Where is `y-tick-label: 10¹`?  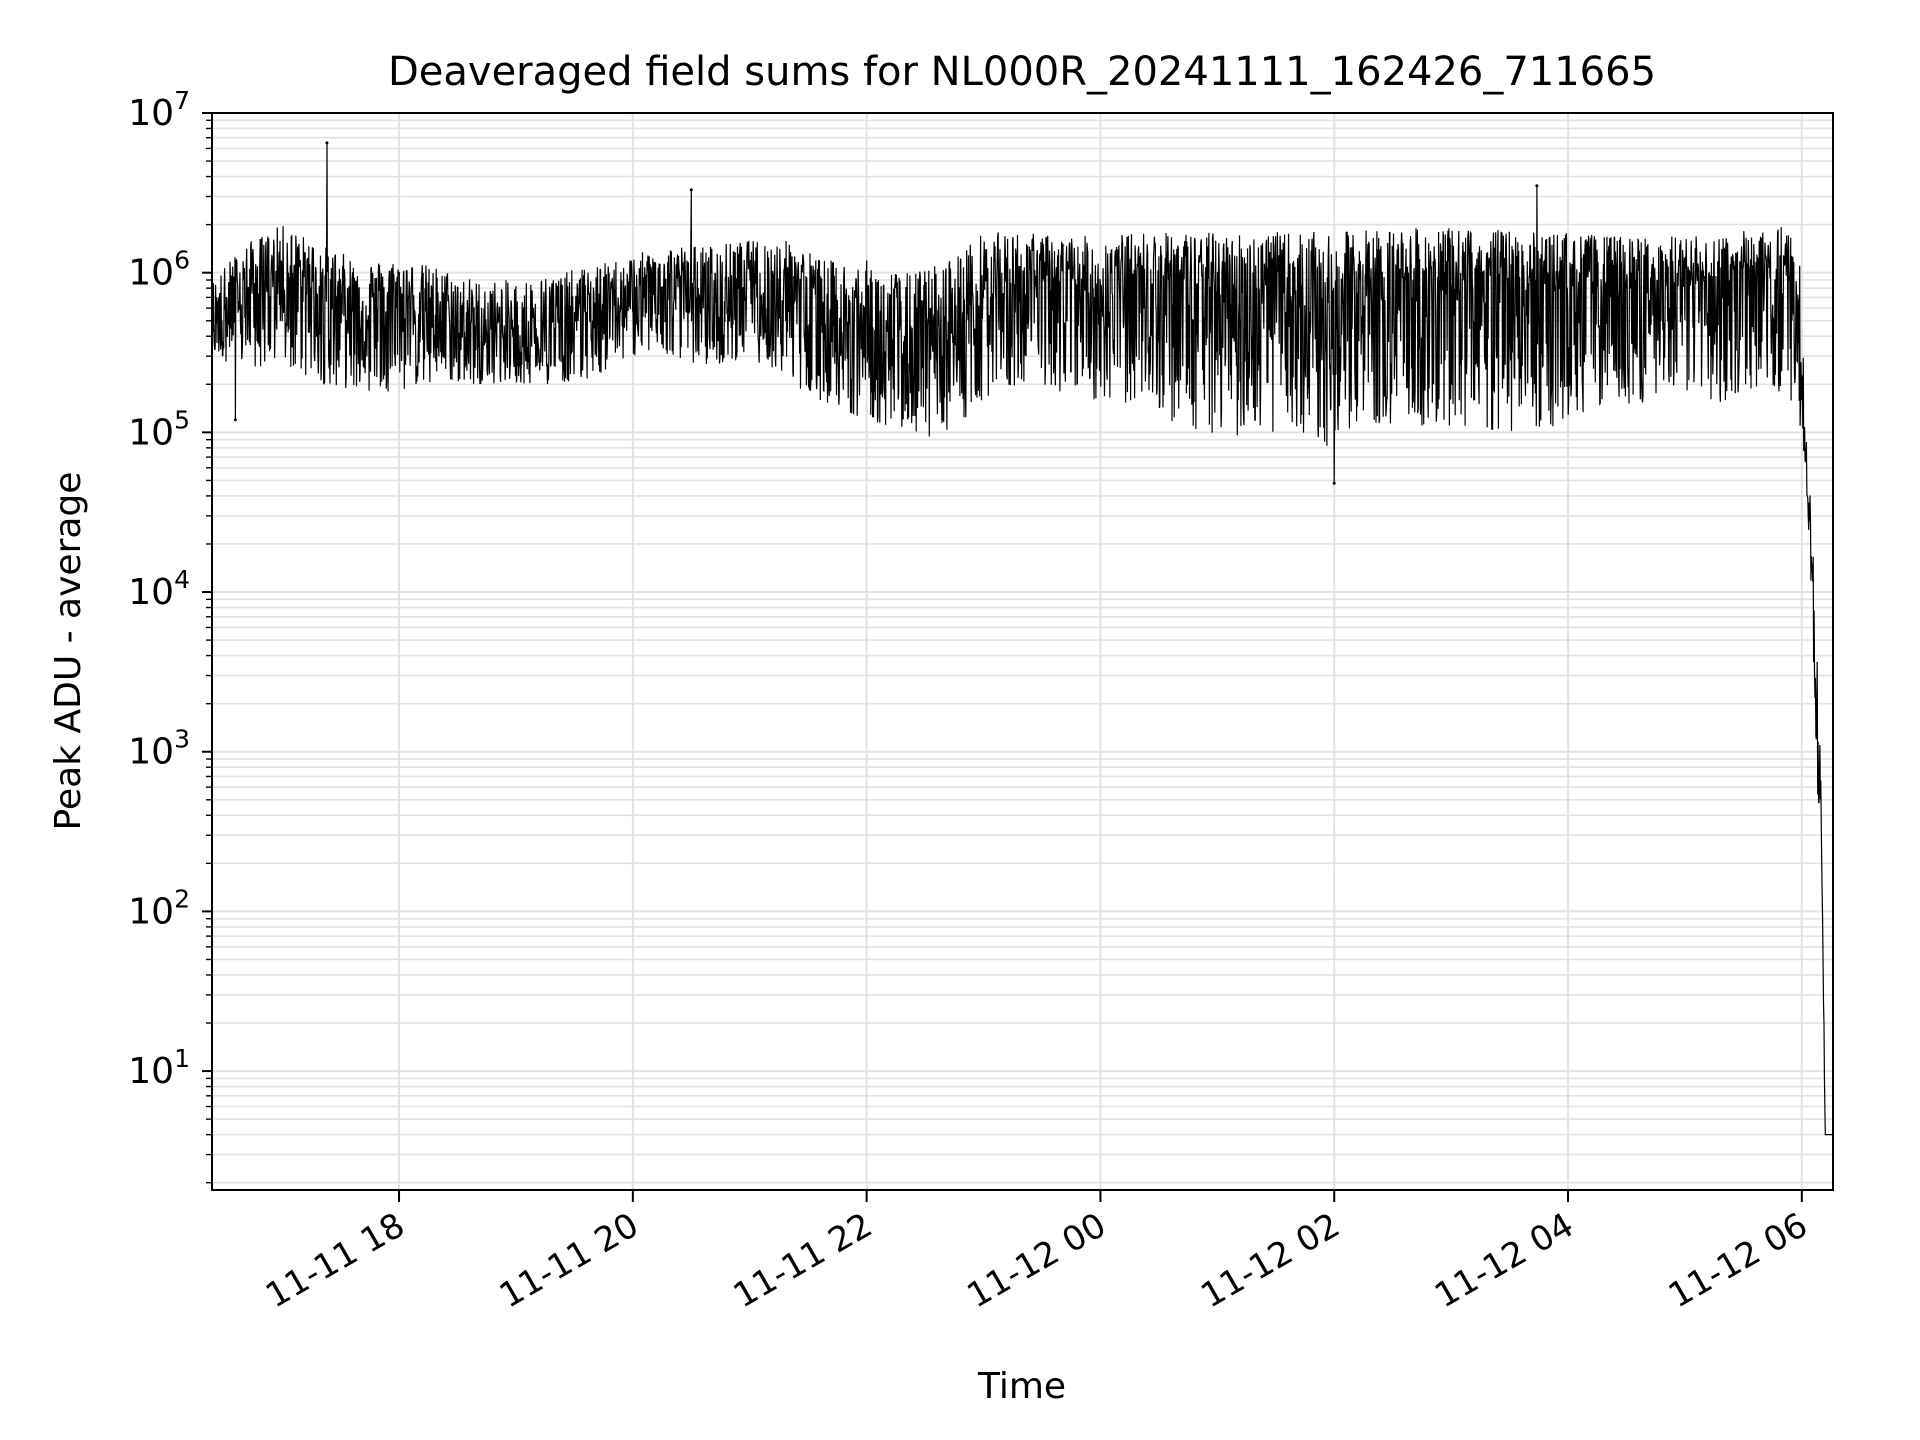
y-tick-label: 10¹ is located at coordinates (159, 1068).